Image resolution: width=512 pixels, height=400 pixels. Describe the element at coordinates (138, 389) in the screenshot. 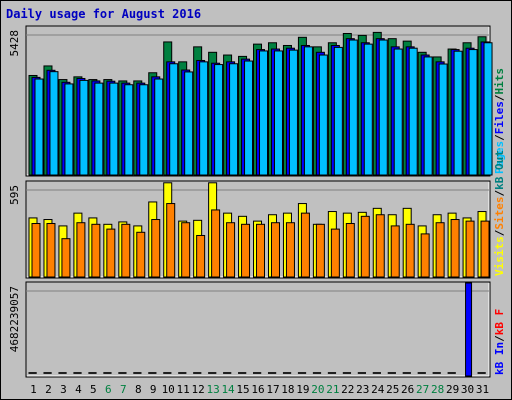

I see `x-tick-label: 8` at that location.